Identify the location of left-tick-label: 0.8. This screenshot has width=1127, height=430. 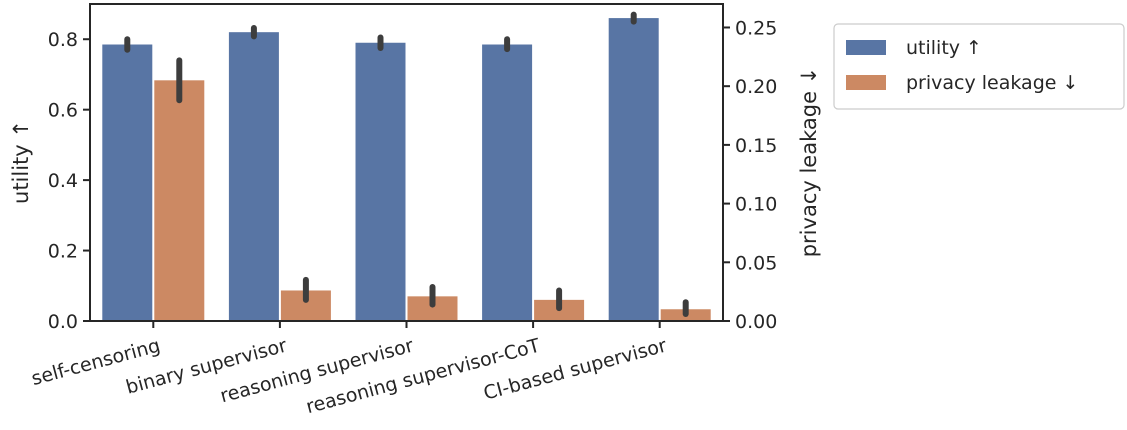
(63, 40).